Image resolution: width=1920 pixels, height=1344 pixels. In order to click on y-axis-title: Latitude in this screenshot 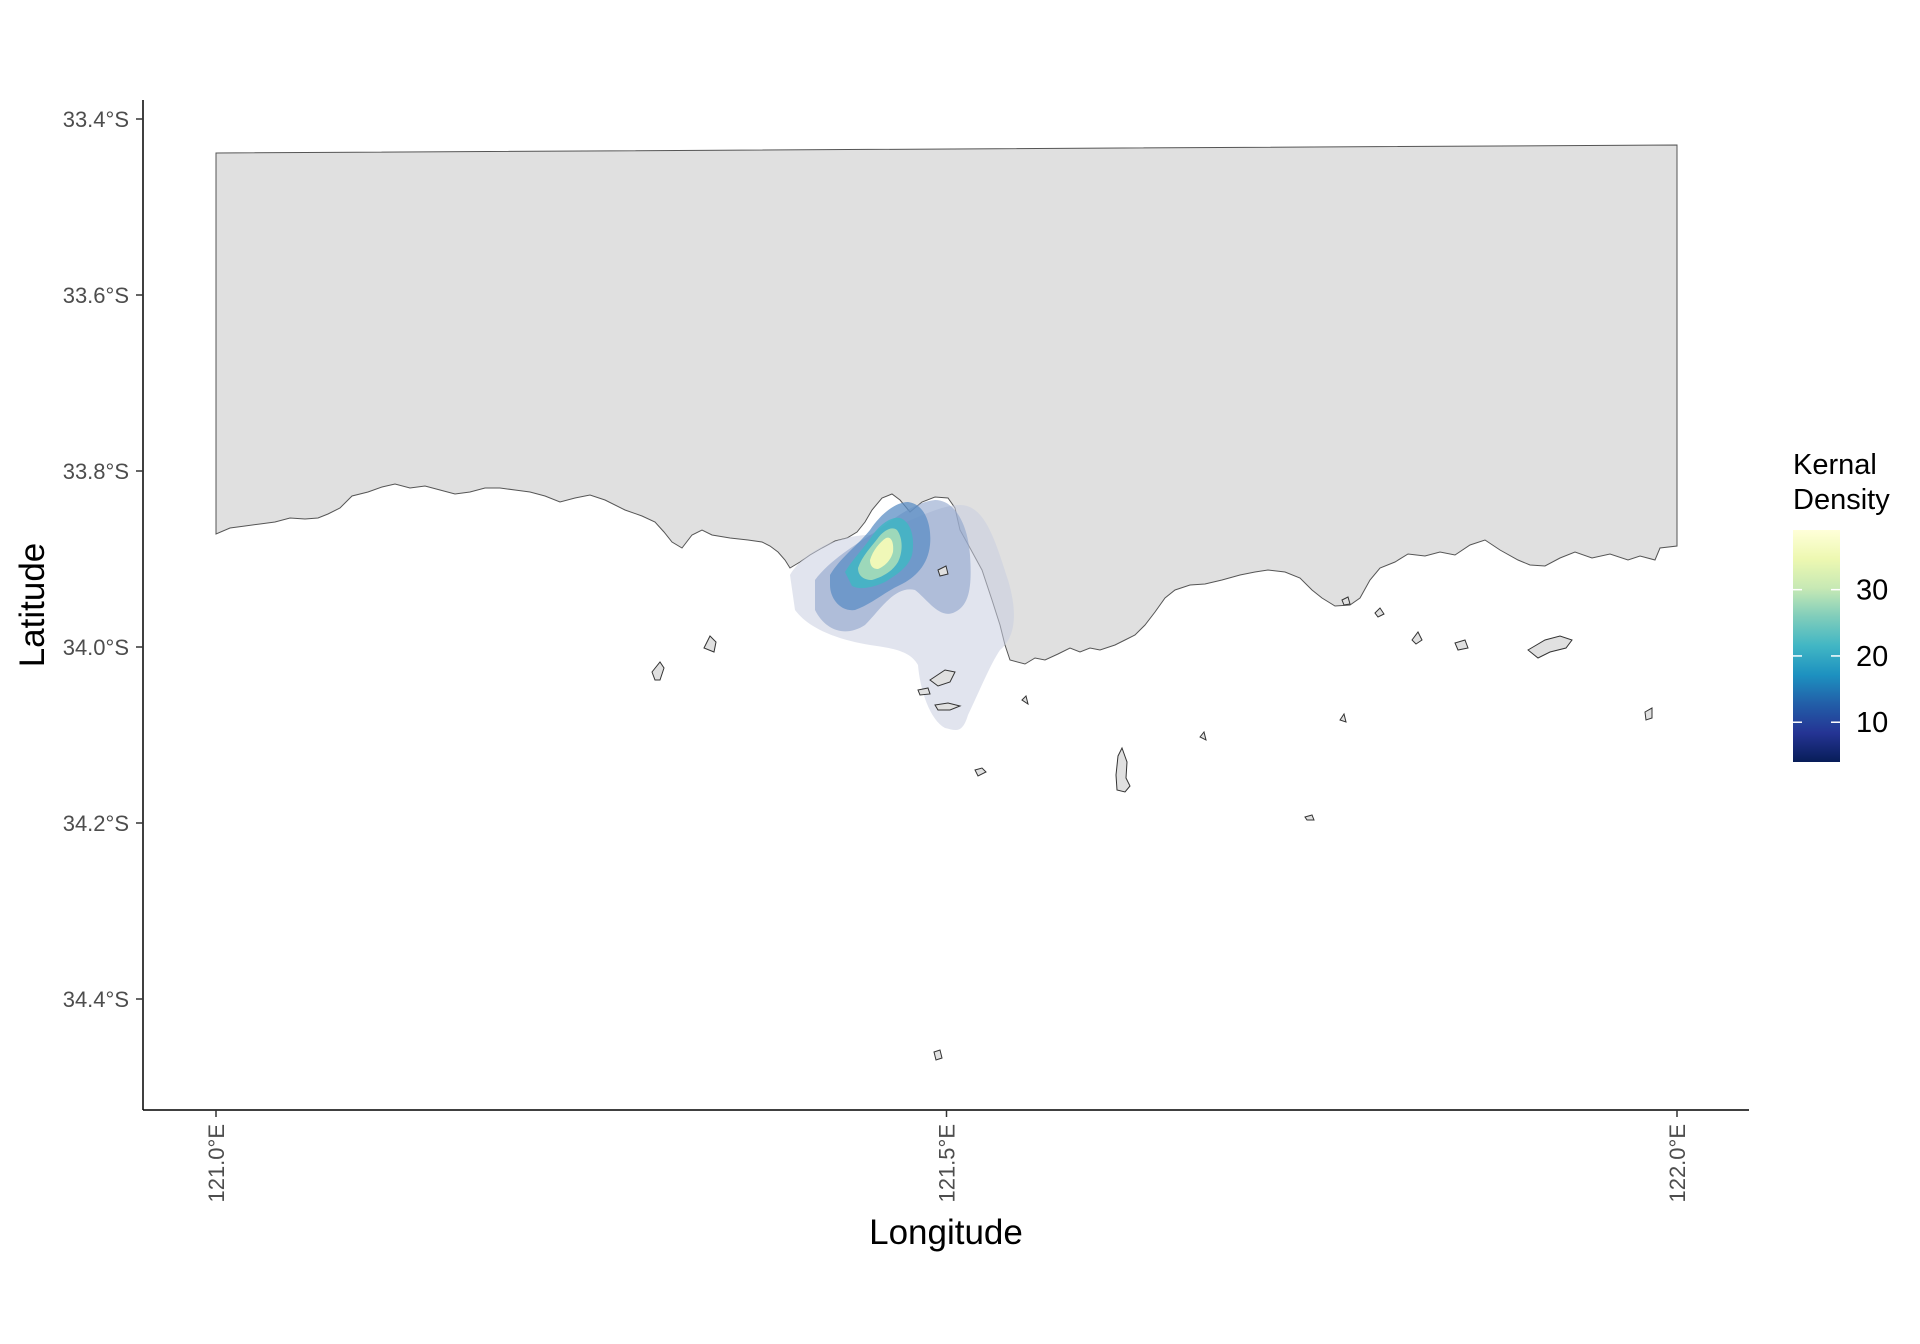, I will do `click(32, 605)`.